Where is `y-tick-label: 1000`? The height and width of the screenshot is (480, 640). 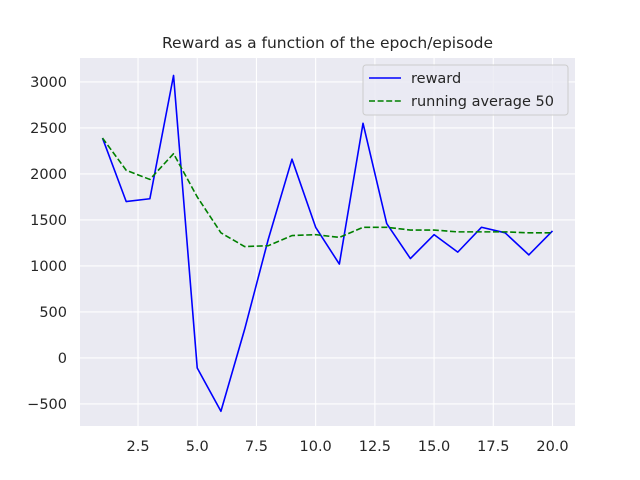 y-tick-label: 1000 is located at coordinates (48, 267).